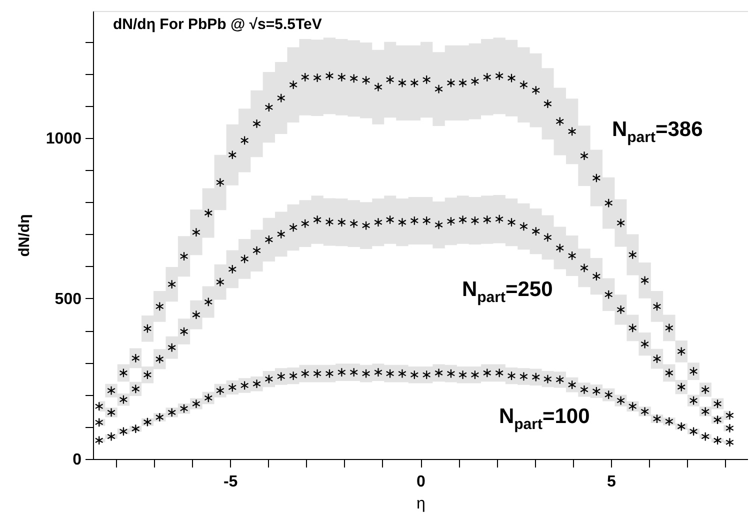 This screenshot has height=513, width=752. What do you see at coordinates (421, 482) in the screenshot?
I see `x-tick-label: 0` at bounding box center [421, 482].